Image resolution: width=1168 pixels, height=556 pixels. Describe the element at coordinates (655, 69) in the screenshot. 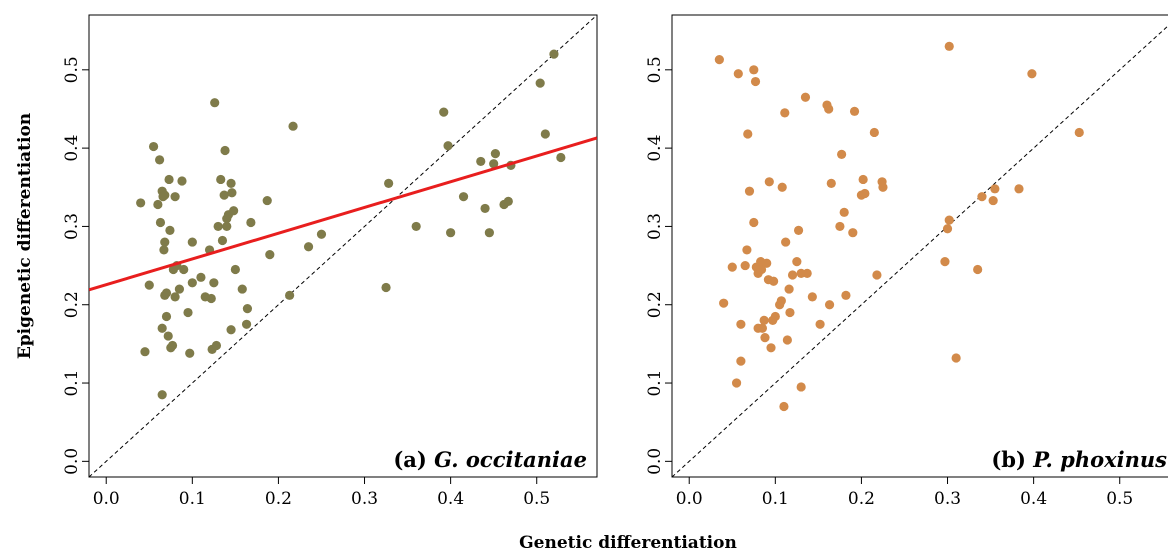

I see `y-tick-label: 0.5` at that location.